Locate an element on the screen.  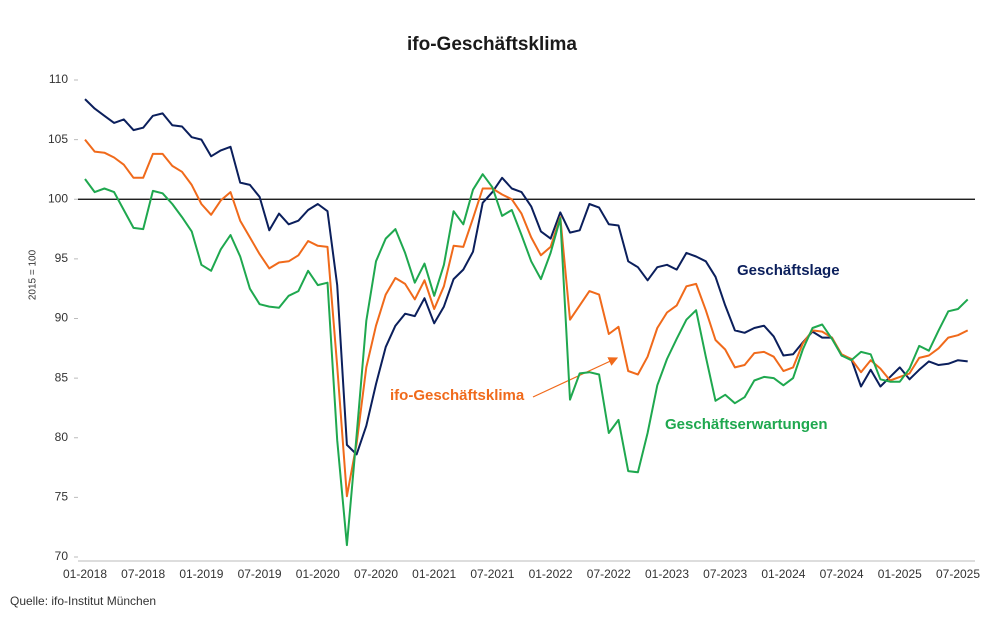
chart-title: ifo-Geschäftsklima is located at coordinates (492, 44).